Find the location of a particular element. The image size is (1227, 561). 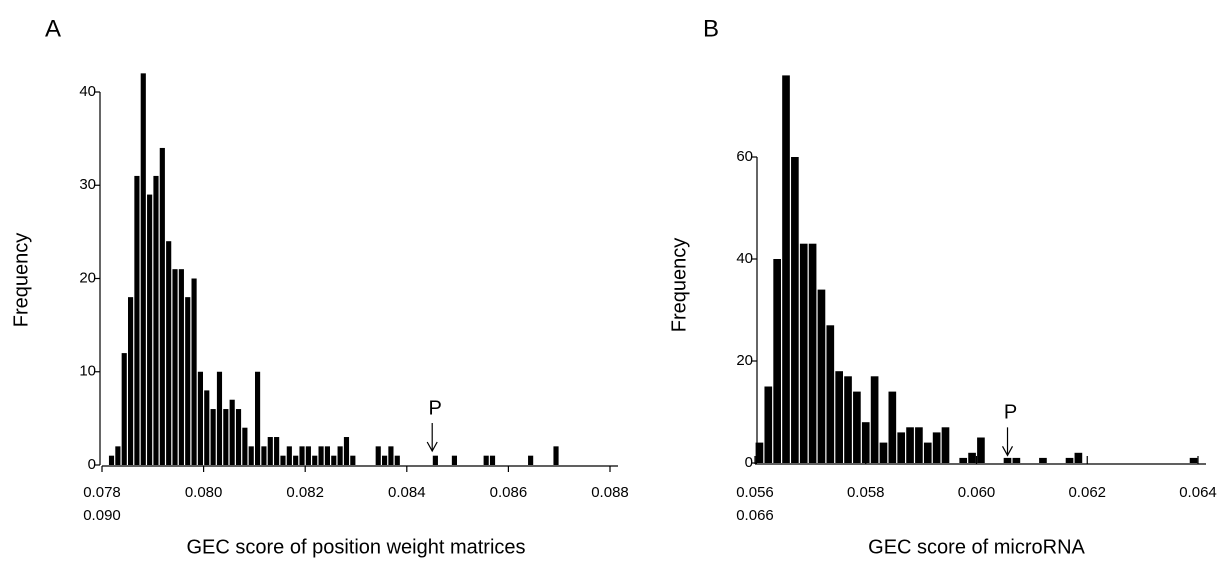

x-tick-label: 0.078 is located at coordinates (102, 492).